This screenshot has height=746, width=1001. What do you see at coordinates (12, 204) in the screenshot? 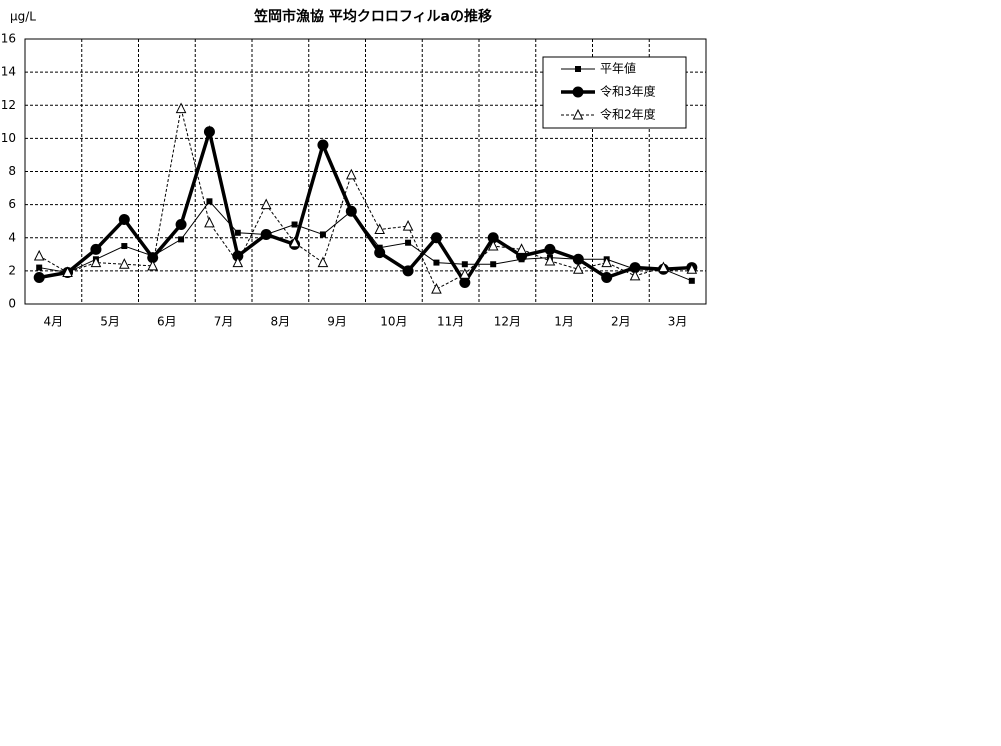
I see `y-tick-label: 6` at bounding box center [12, 204].